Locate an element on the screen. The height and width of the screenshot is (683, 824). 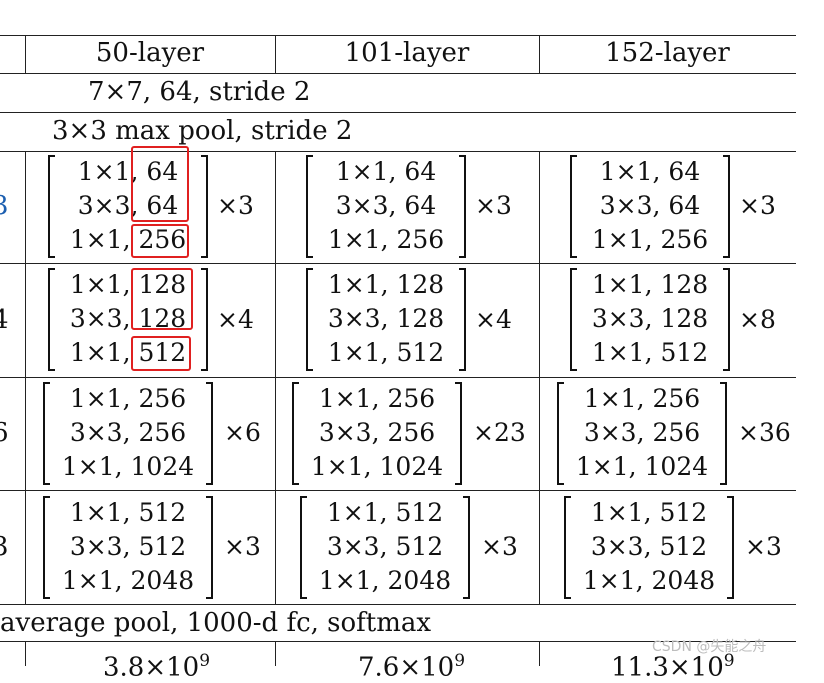
stub-label-stage3: 6 is located at coordinates (4, 433).